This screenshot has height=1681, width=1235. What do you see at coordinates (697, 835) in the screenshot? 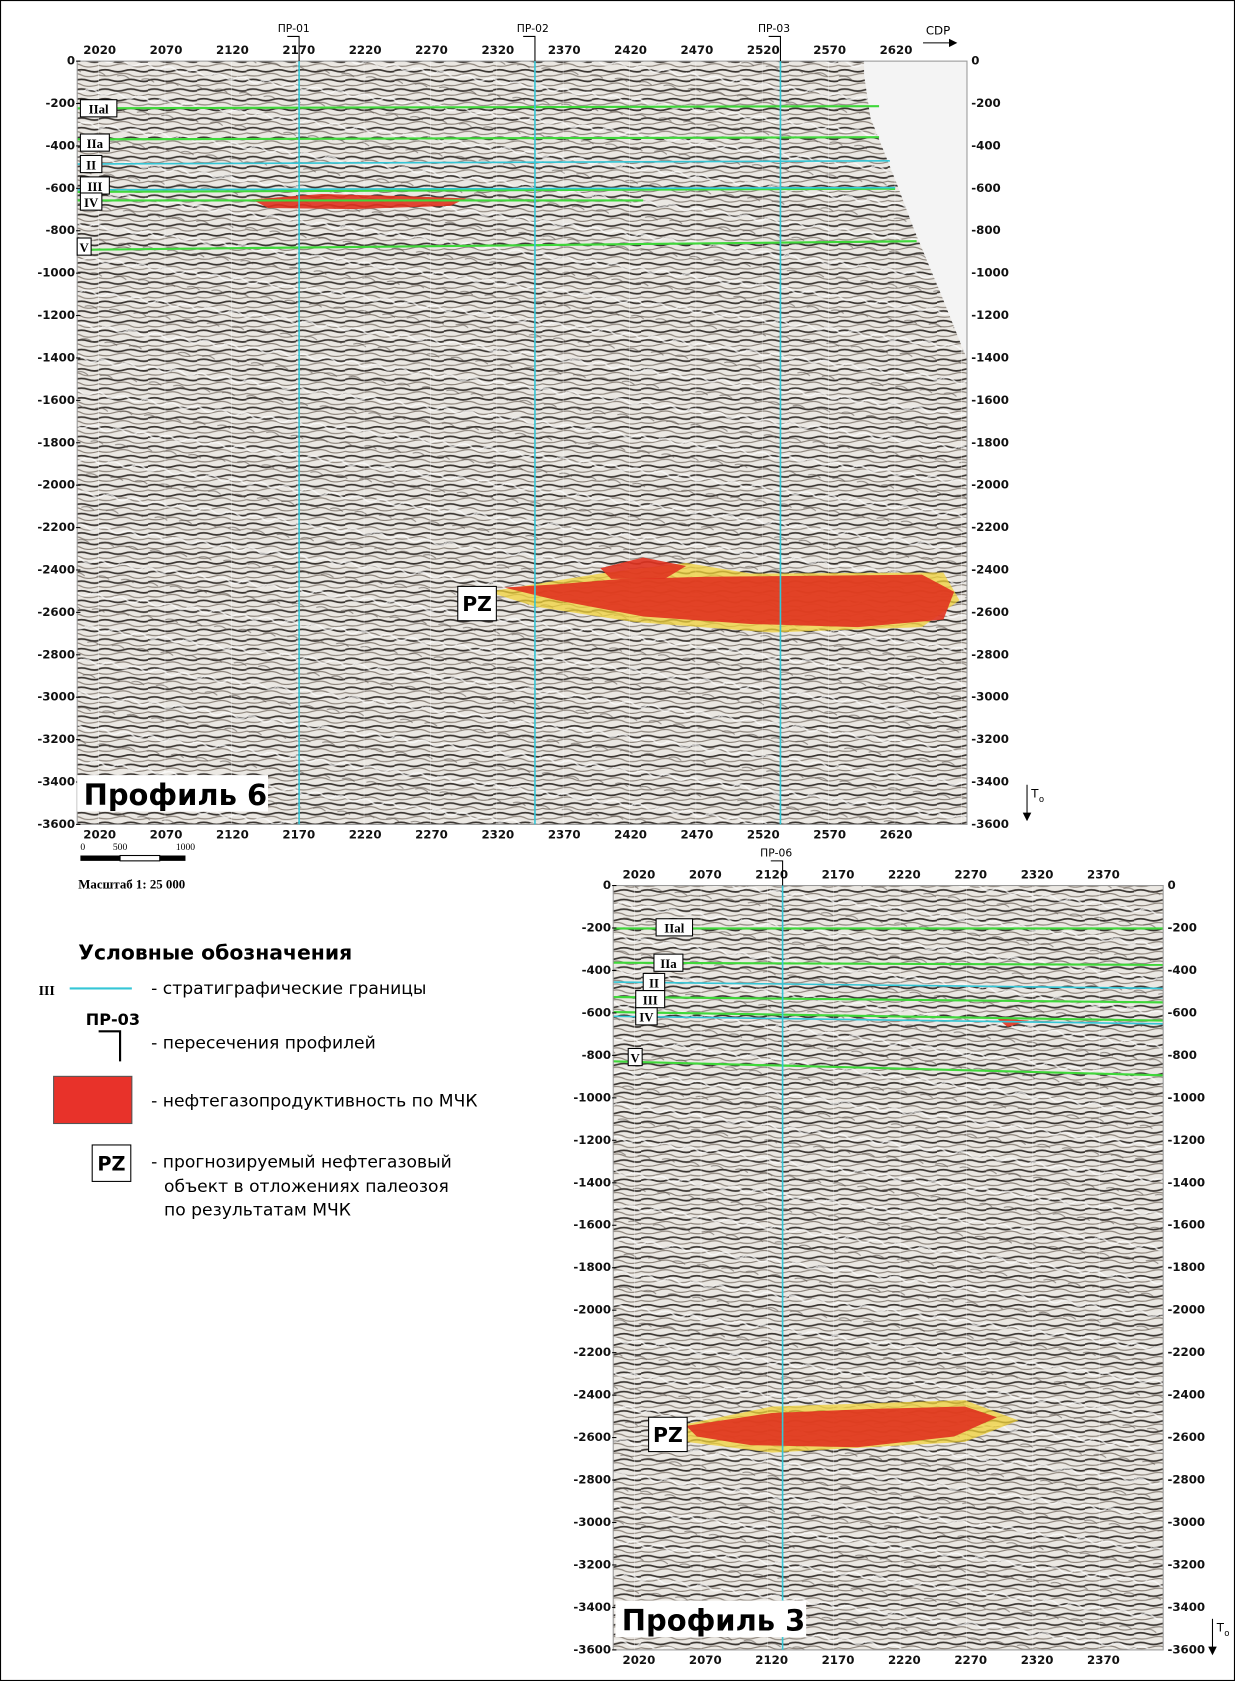
I see `cdp-tick-label: 2470` at bounding box center [697, 835].